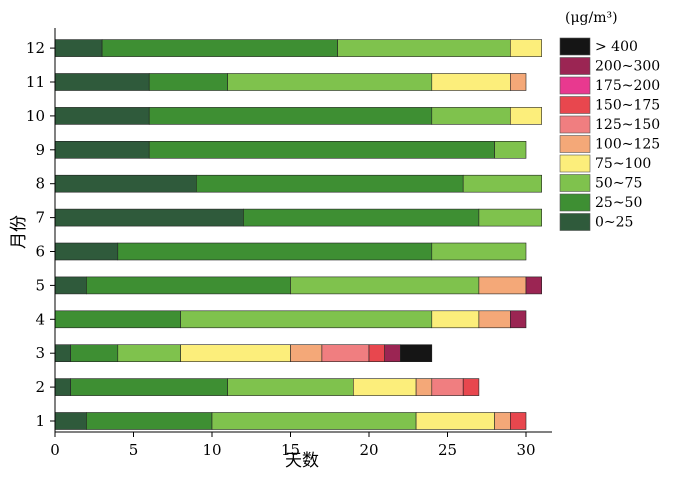 The height and width of the screenshot is (492, 700). What do you see at coordinates (134, 450) in the screenshot?
I see `x-tick-label: 5` at bounding box center [134, 450].